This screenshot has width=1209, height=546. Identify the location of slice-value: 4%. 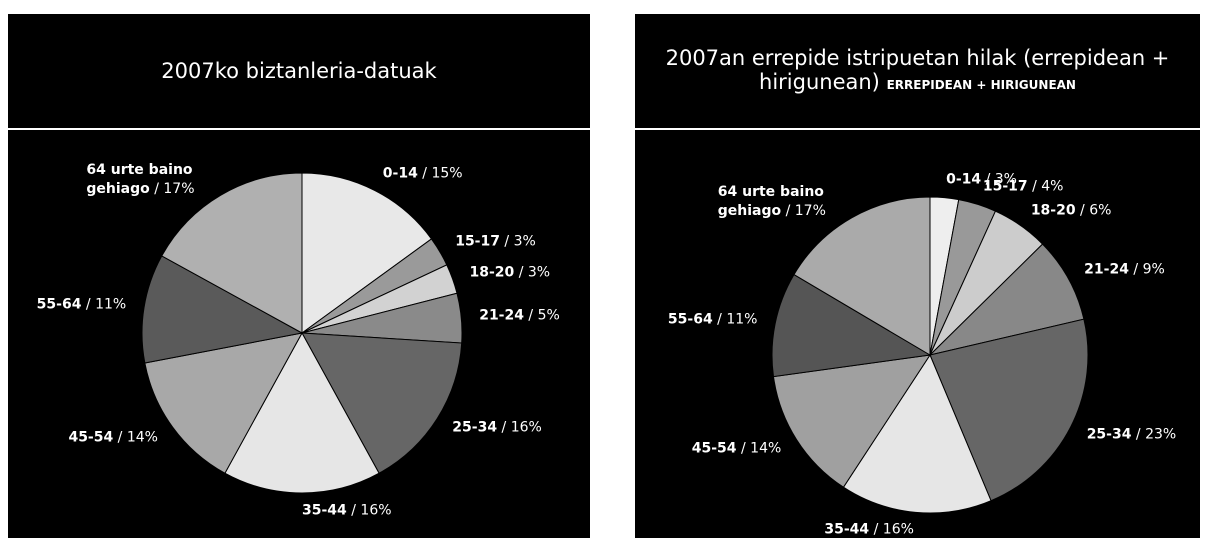
(1052, 186).